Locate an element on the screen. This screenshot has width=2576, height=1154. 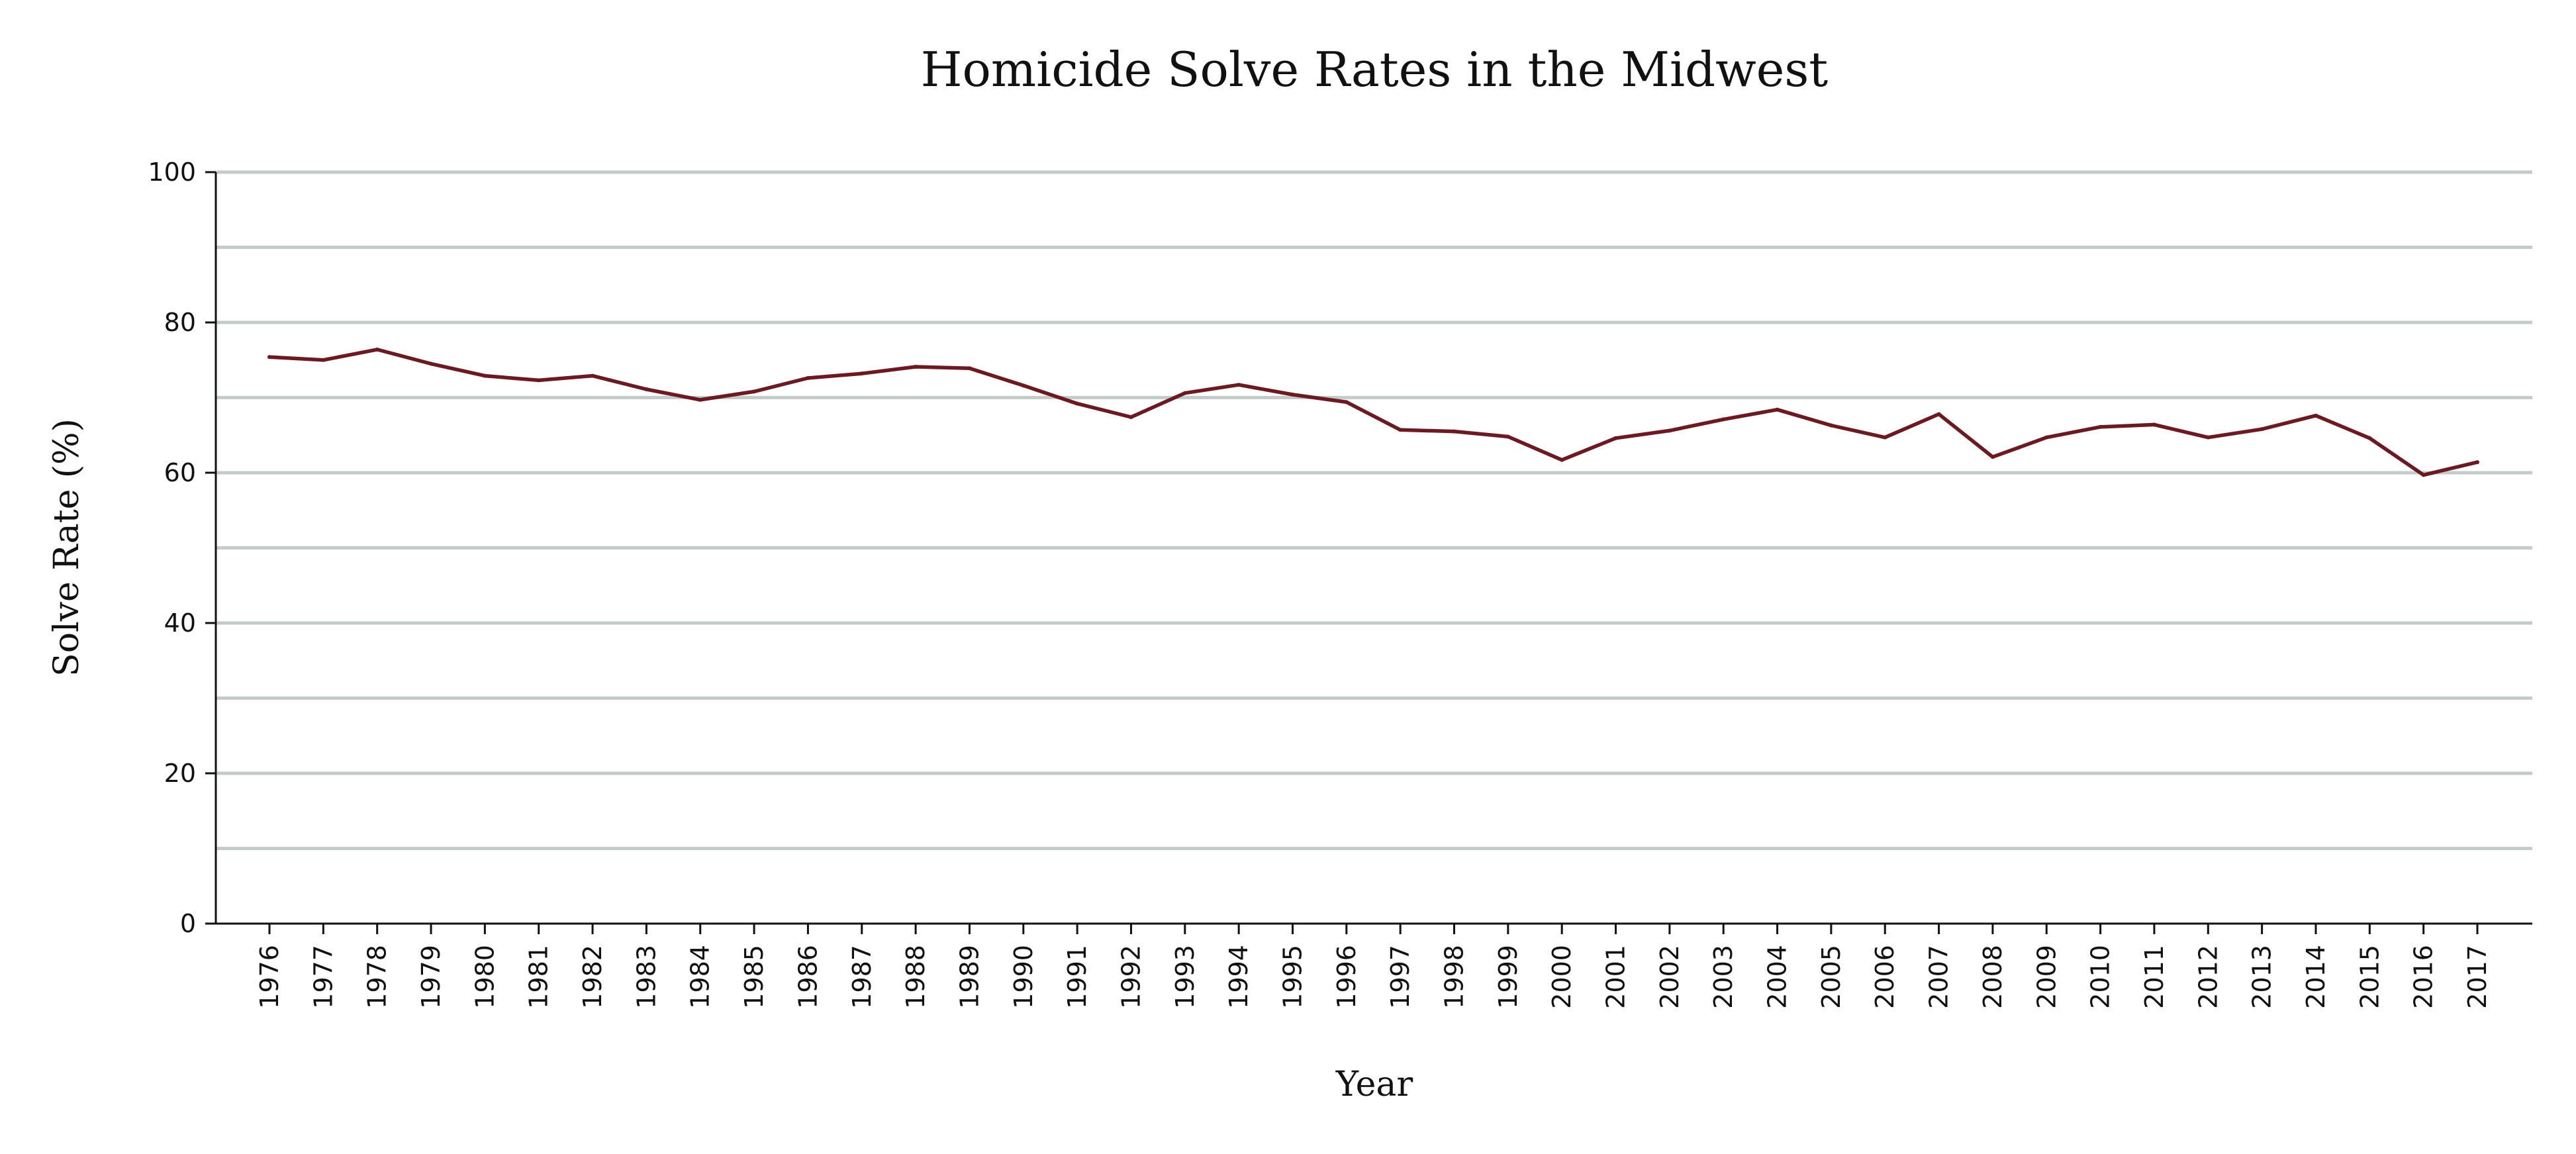
y-axis-title: Solve Rate (%) is located at coordinates (67, 547).